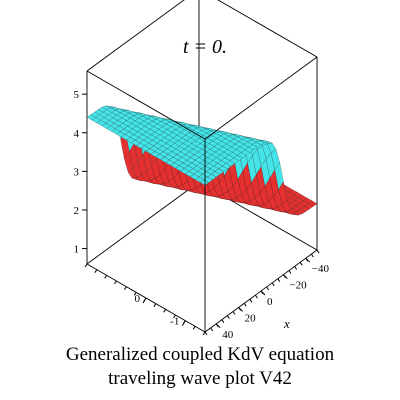 The height and width of the screenshot is (400, 400). I want to click on z-tick-label: 1, so click(77, 250).